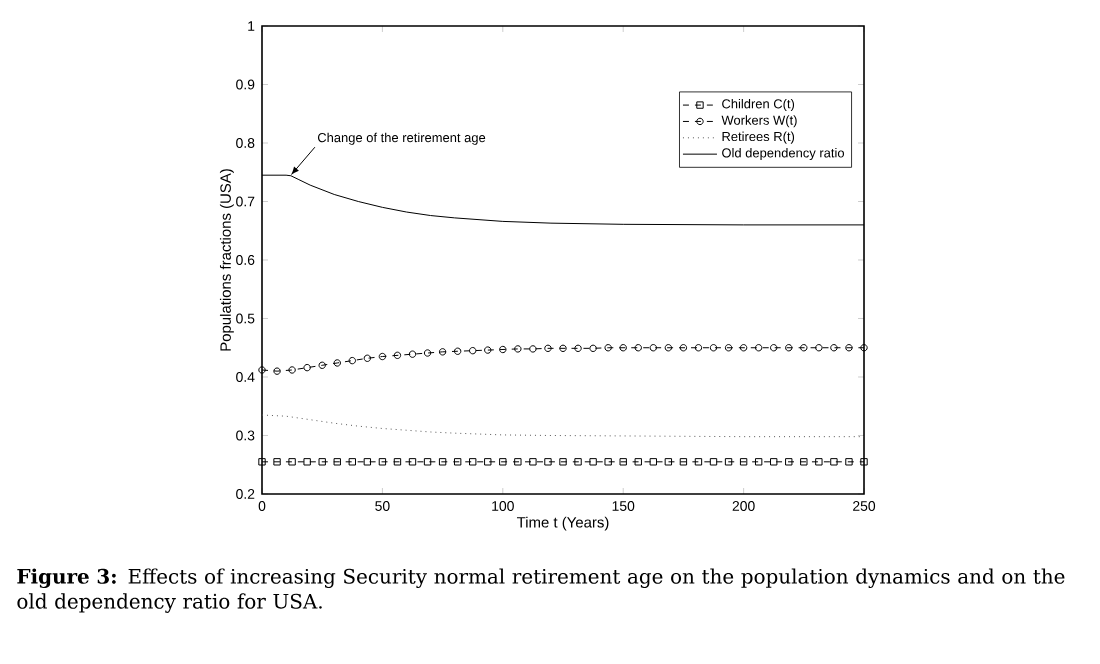 Image resolution: width=1100 pixels, height=664 pixels. I want to click on text: Figure 3: Effects of increasing Security normal retirement age on the population dynamics and on the old dependency ratio for USA., so click(541, 590).